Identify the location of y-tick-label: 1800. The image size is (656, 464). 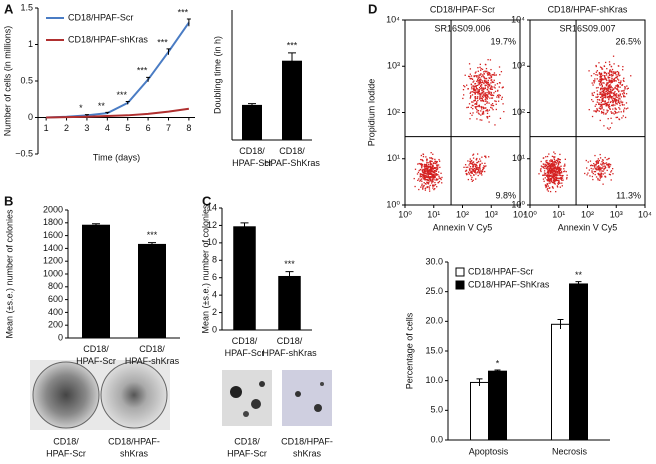
(53, 222).